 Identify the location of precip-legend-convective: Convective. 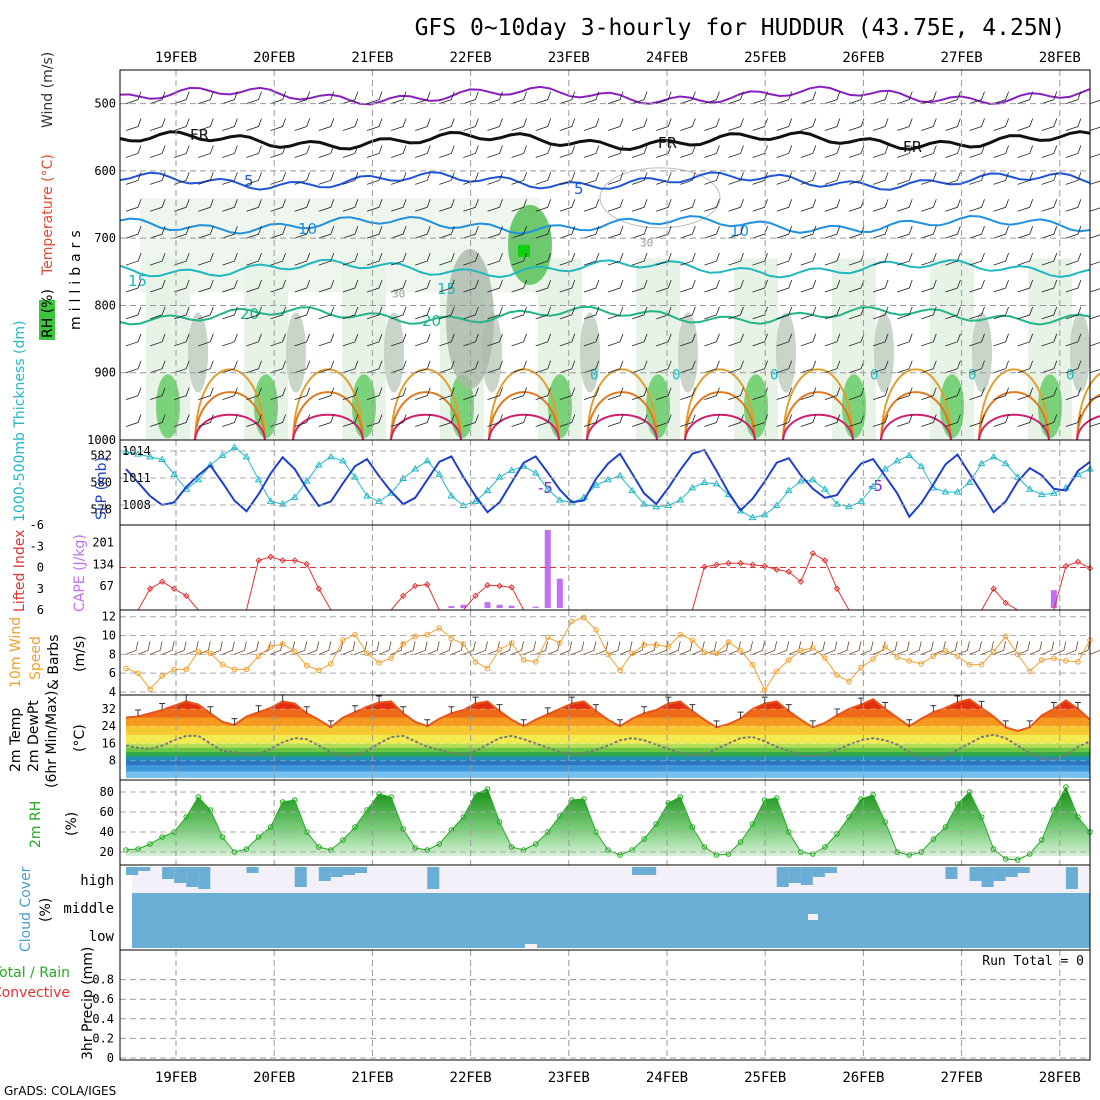
(35, 993).